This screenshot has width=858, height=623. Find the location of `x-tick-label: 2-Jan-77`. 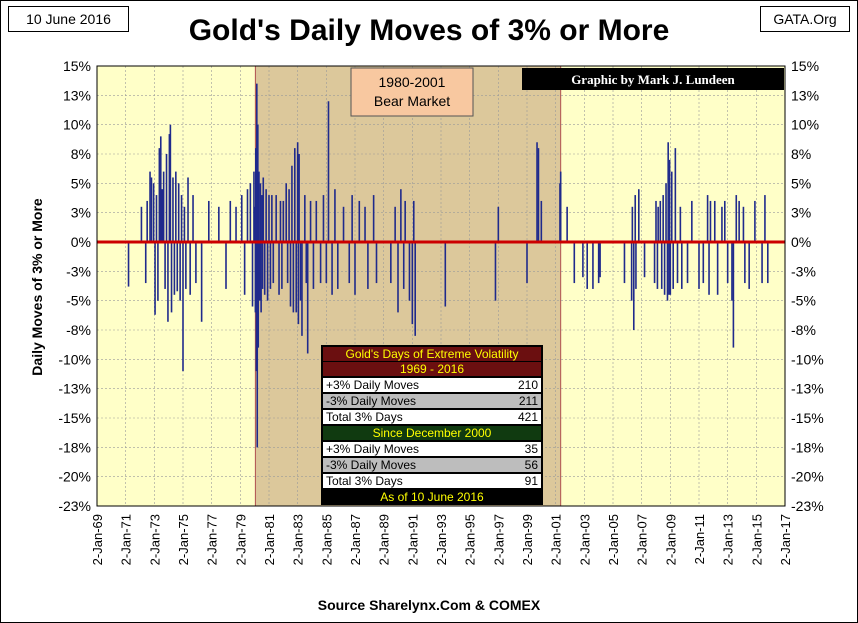

x-tick-label: 2-Jan-77 is located at coordinates (212, 539).